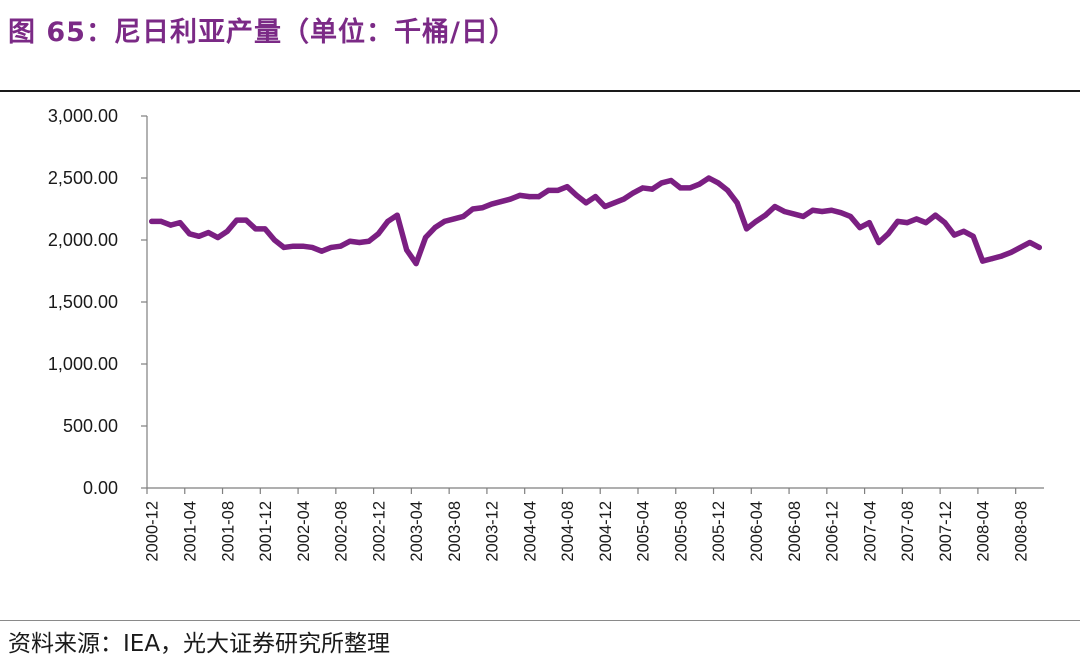 The width and height of the screenshot is (1080, 663). Describe the element at coordinates (606, 531) in the screenshot. I see `x-tick-label: 2004-12` at that location.